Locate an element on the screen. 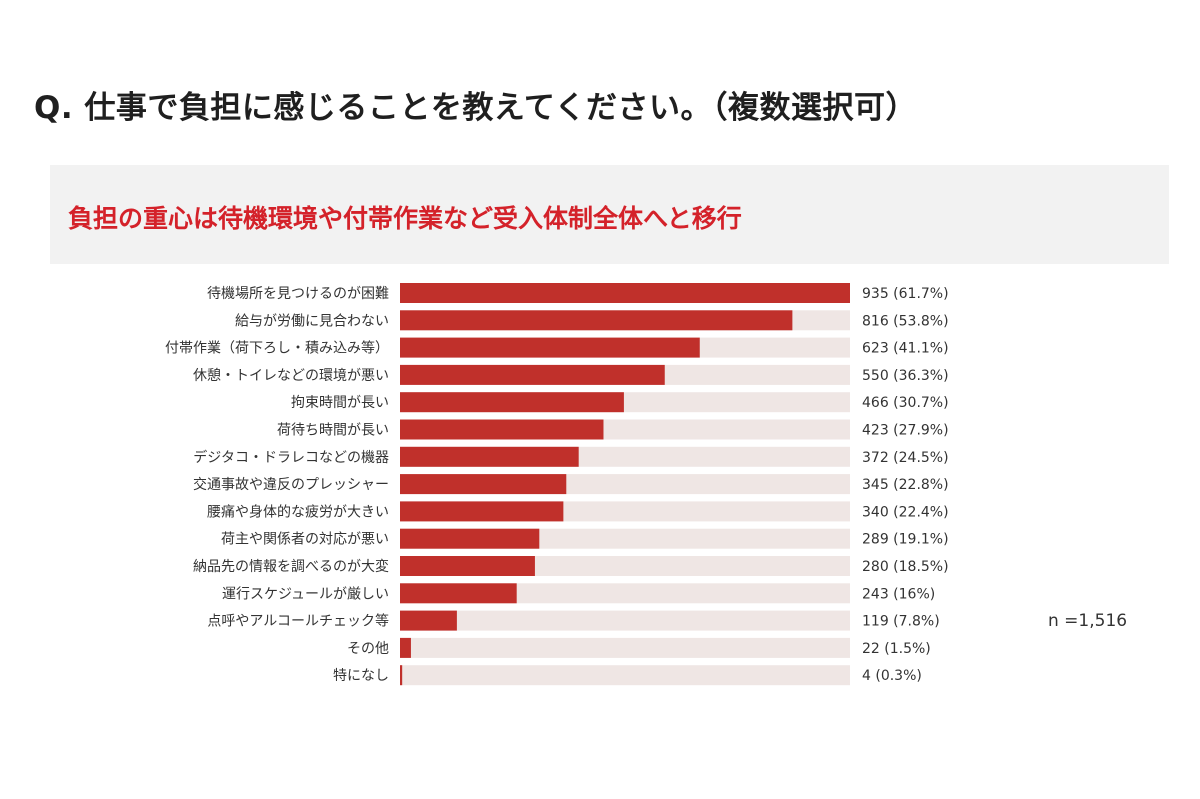  data-label: 935 (61.7%) is located at coordinates (905, 294).